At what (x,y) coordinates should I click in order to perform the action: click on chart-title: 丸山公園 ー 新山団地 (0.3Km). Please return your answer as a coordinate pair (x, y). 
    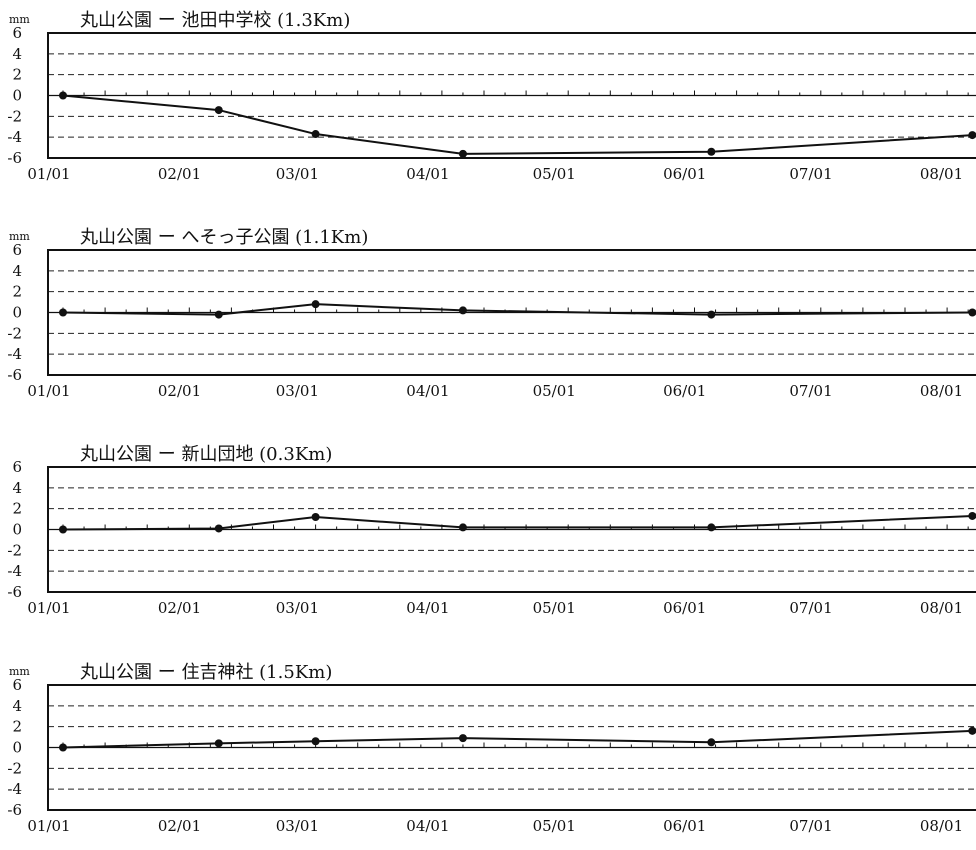
    Looking at the image, I should click on (206, 454).